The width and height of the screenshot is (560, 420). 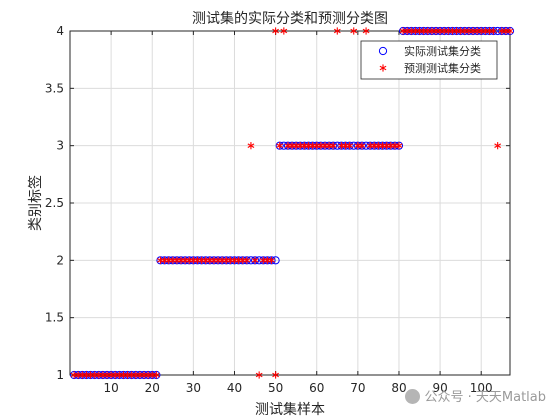 I want to click on x-tick-label: 30, so click(x=193, y=388).